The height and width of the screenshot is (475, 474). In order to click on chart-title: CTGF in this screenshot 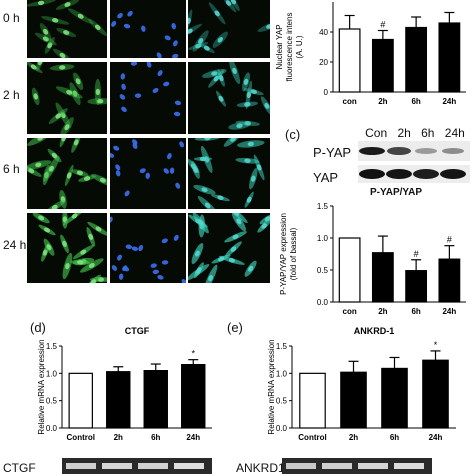, I will do `click(137, 331)`.